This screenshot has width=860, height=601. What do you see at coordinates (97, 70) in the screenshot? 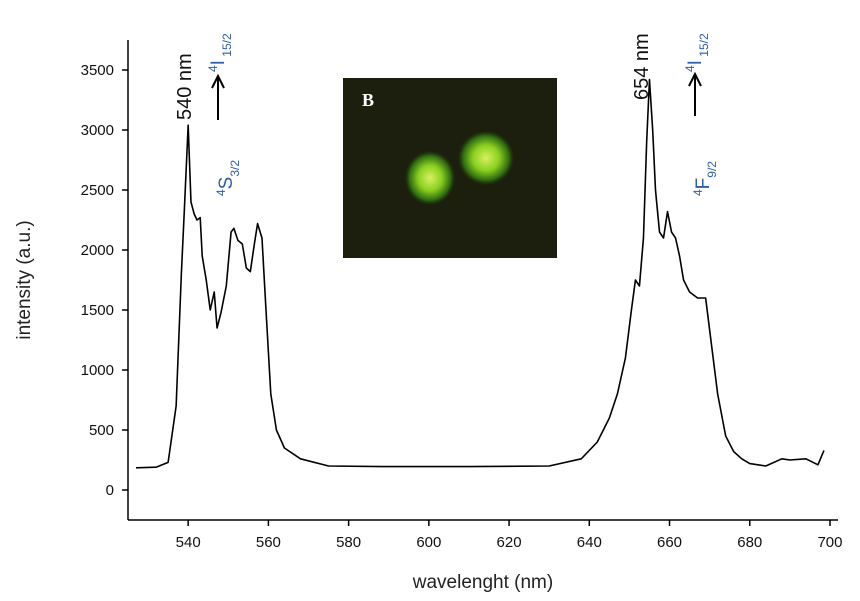
I see `y-tick-label: 3500` at bounding box center [97, 70].